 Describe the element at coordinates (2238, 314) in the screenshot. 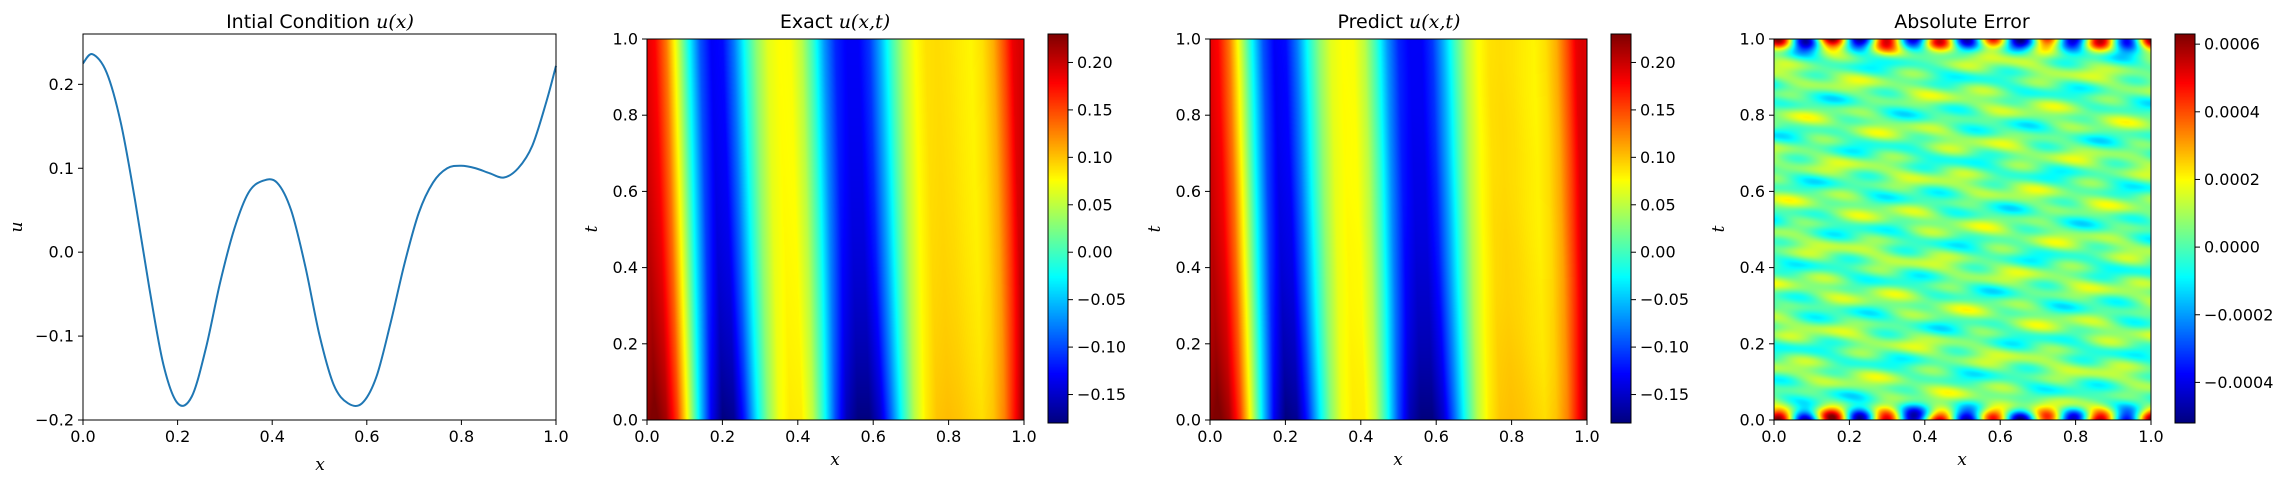

I see `colorbar-tick-label: −0.0002` at that location.